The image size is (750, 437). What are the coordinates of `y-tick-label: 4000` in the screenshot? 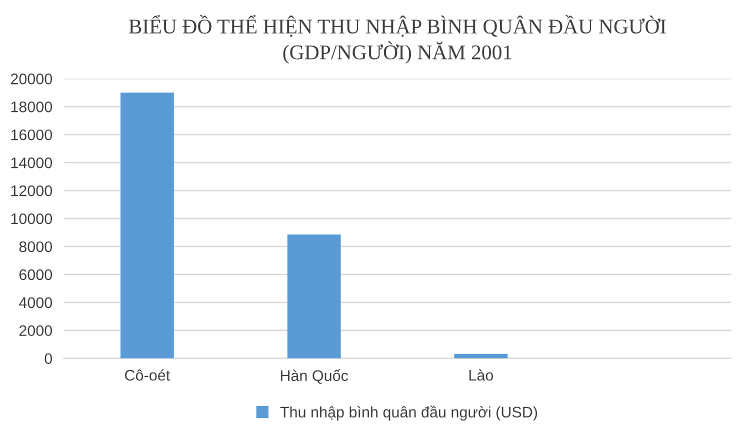 It's located at (35, 302).